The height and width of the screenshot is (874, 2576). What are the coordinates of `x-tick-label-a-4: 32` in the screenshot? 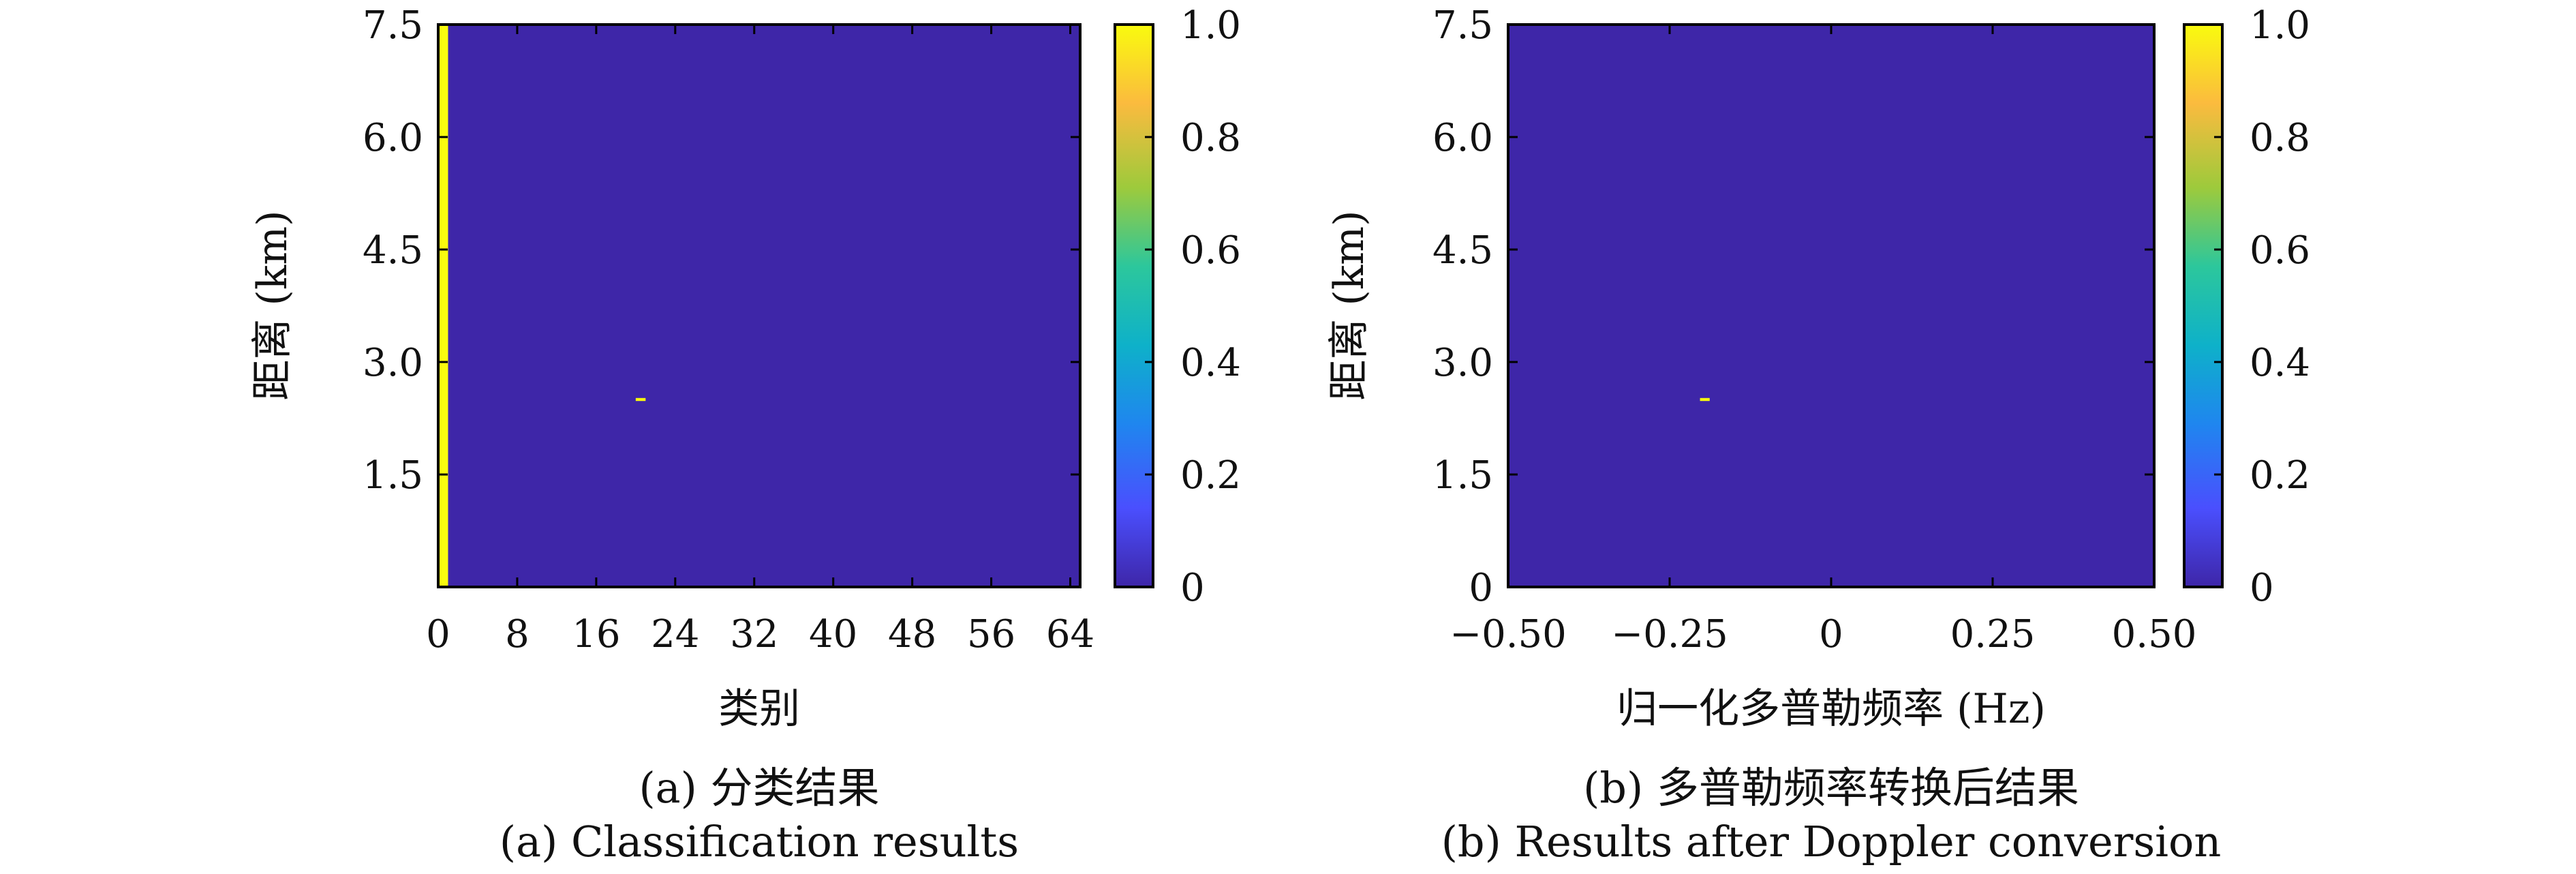 It's located at (754, 634).